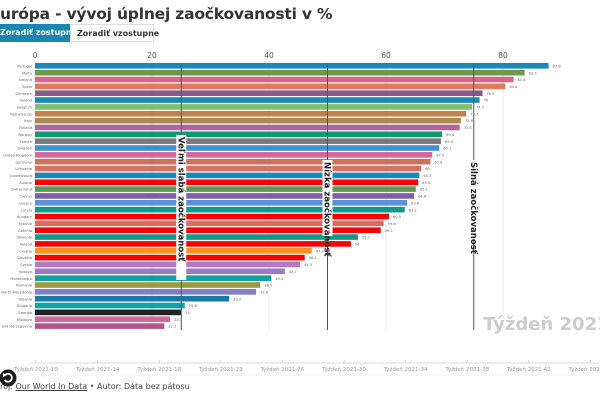 This screenshot has width=600, height=400. What do you see at coordinates (427, 169) in the screenshot?
I see `value-label: 66` at bounding box center [427, 169].